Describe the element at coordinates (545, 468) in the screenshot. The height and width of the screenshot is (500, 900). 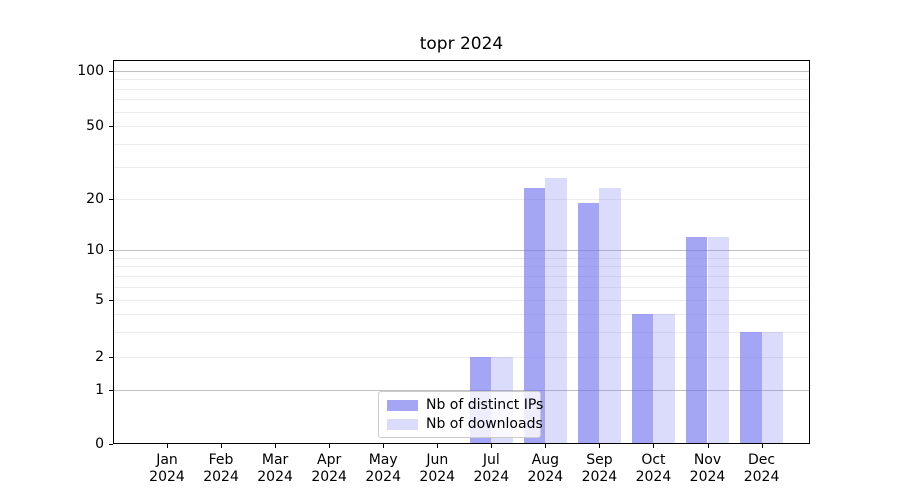
I see `x-tick-label-aug: Aug 2024` at that location.